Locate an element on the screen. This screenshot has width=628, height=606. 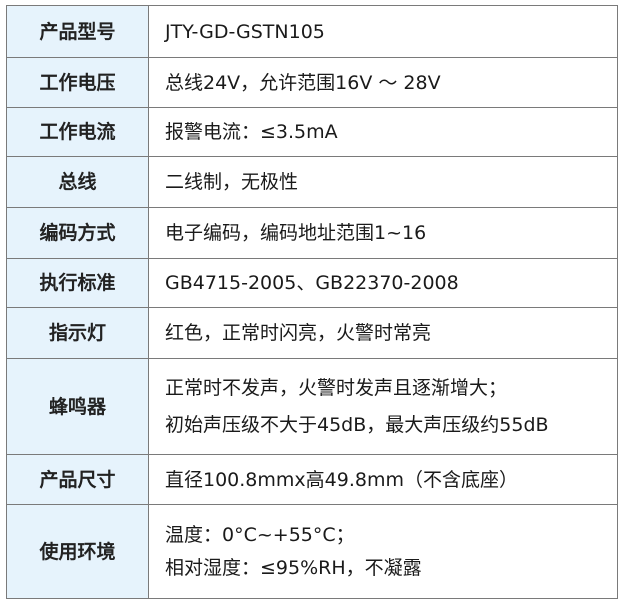
row-label: 执行标准 is located at coordinates (77, 283).